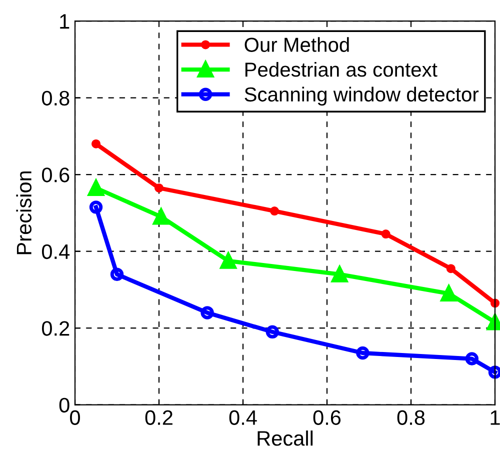  I want to click on y-axis-title: Precision, so click(24, 212).